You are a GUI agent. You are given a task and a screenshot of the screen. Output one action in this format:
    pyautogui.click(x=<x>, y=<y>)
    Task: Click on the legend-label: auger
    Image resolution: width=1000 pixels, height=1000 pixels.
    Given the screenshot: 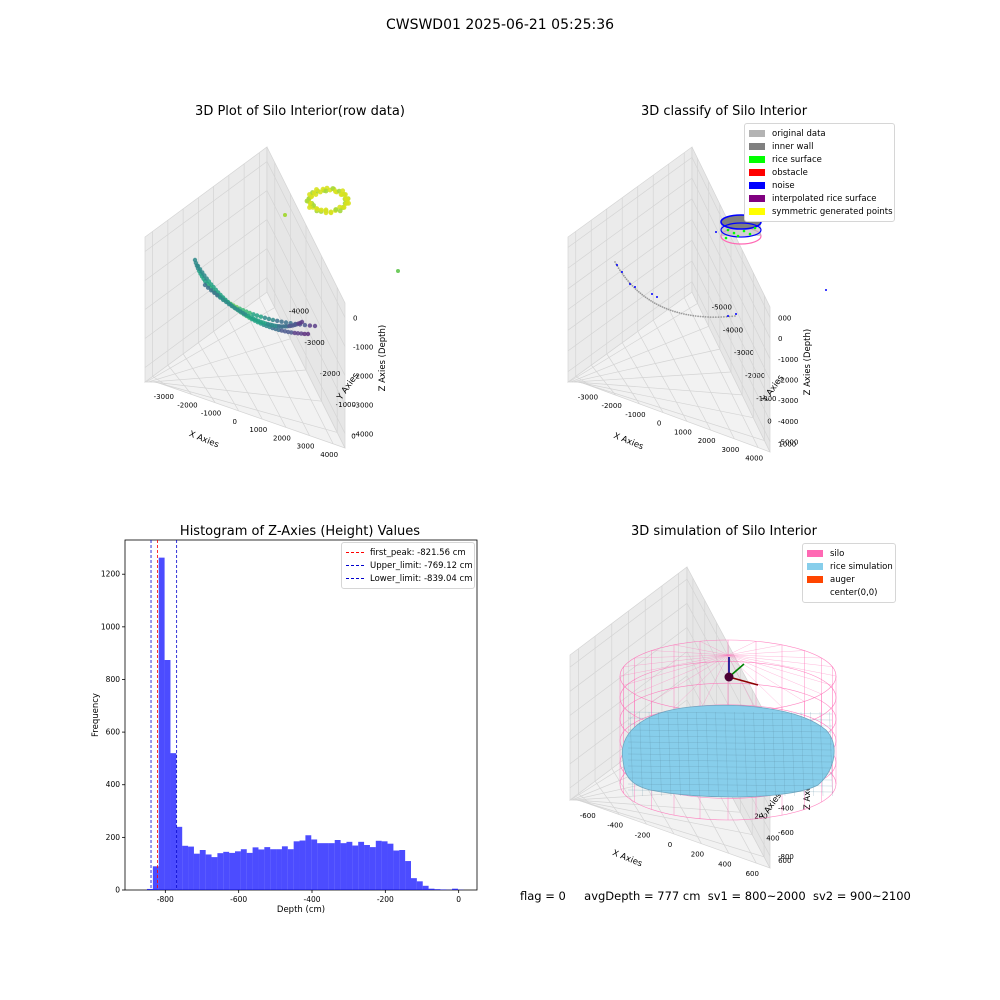 What is the action you would take?
    pyautogui.click(x=842, y=579)
    